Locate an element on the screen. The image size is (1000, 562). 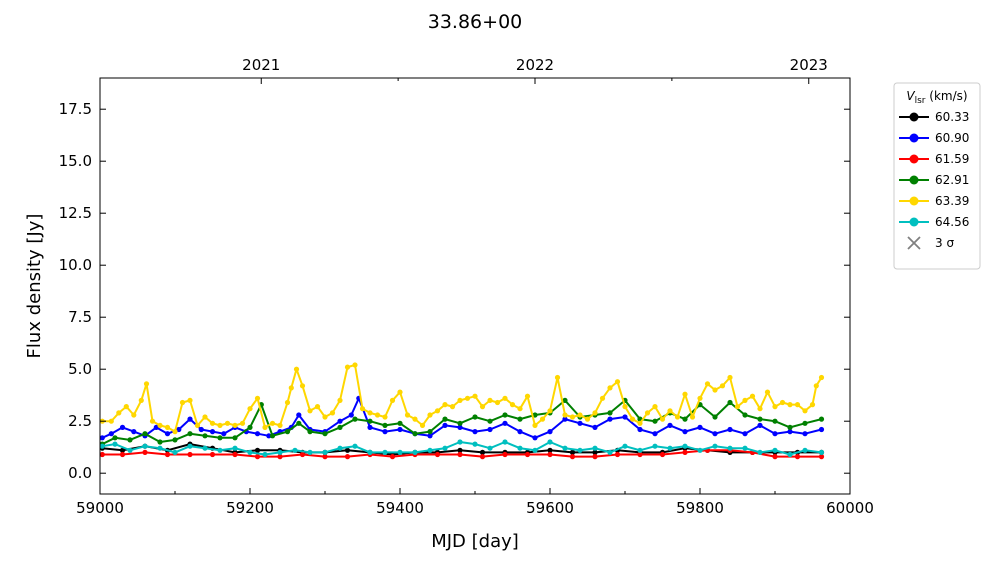
series-layer is located at coordinates (462, 411).